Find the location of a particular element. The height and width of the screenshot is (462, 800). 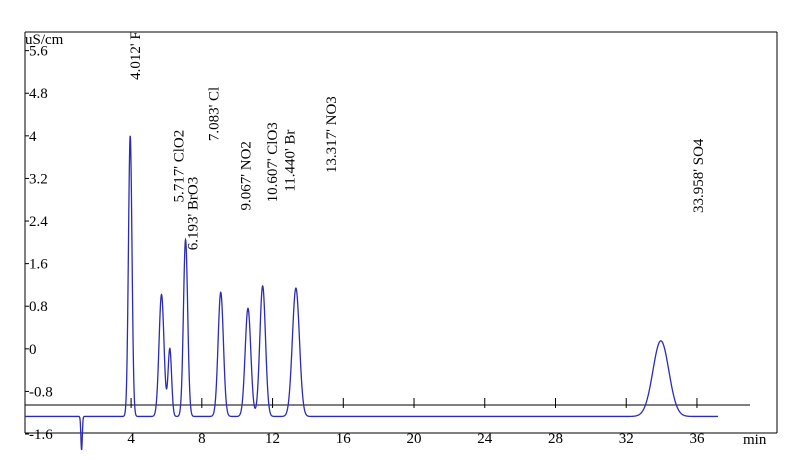

y-tick-label: 2.4 is located at coordinates (38, 222).